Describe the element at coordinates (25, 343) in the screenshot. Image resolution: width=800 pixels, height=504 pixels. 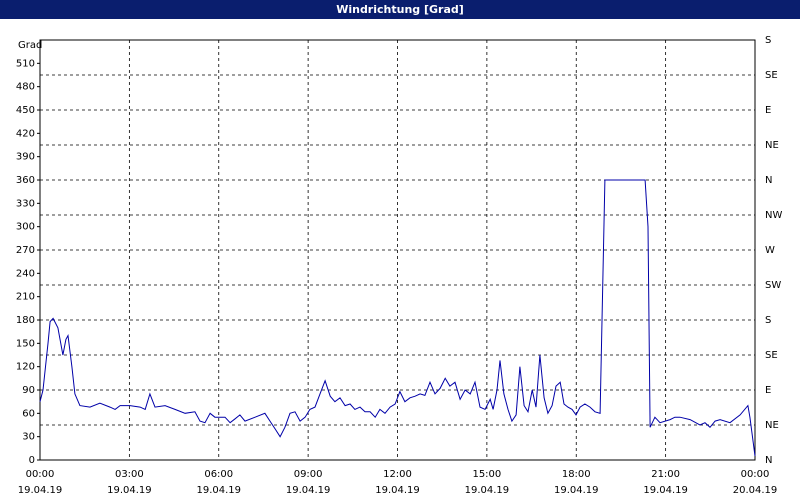
I see `y-tick-label: 150` at that location.